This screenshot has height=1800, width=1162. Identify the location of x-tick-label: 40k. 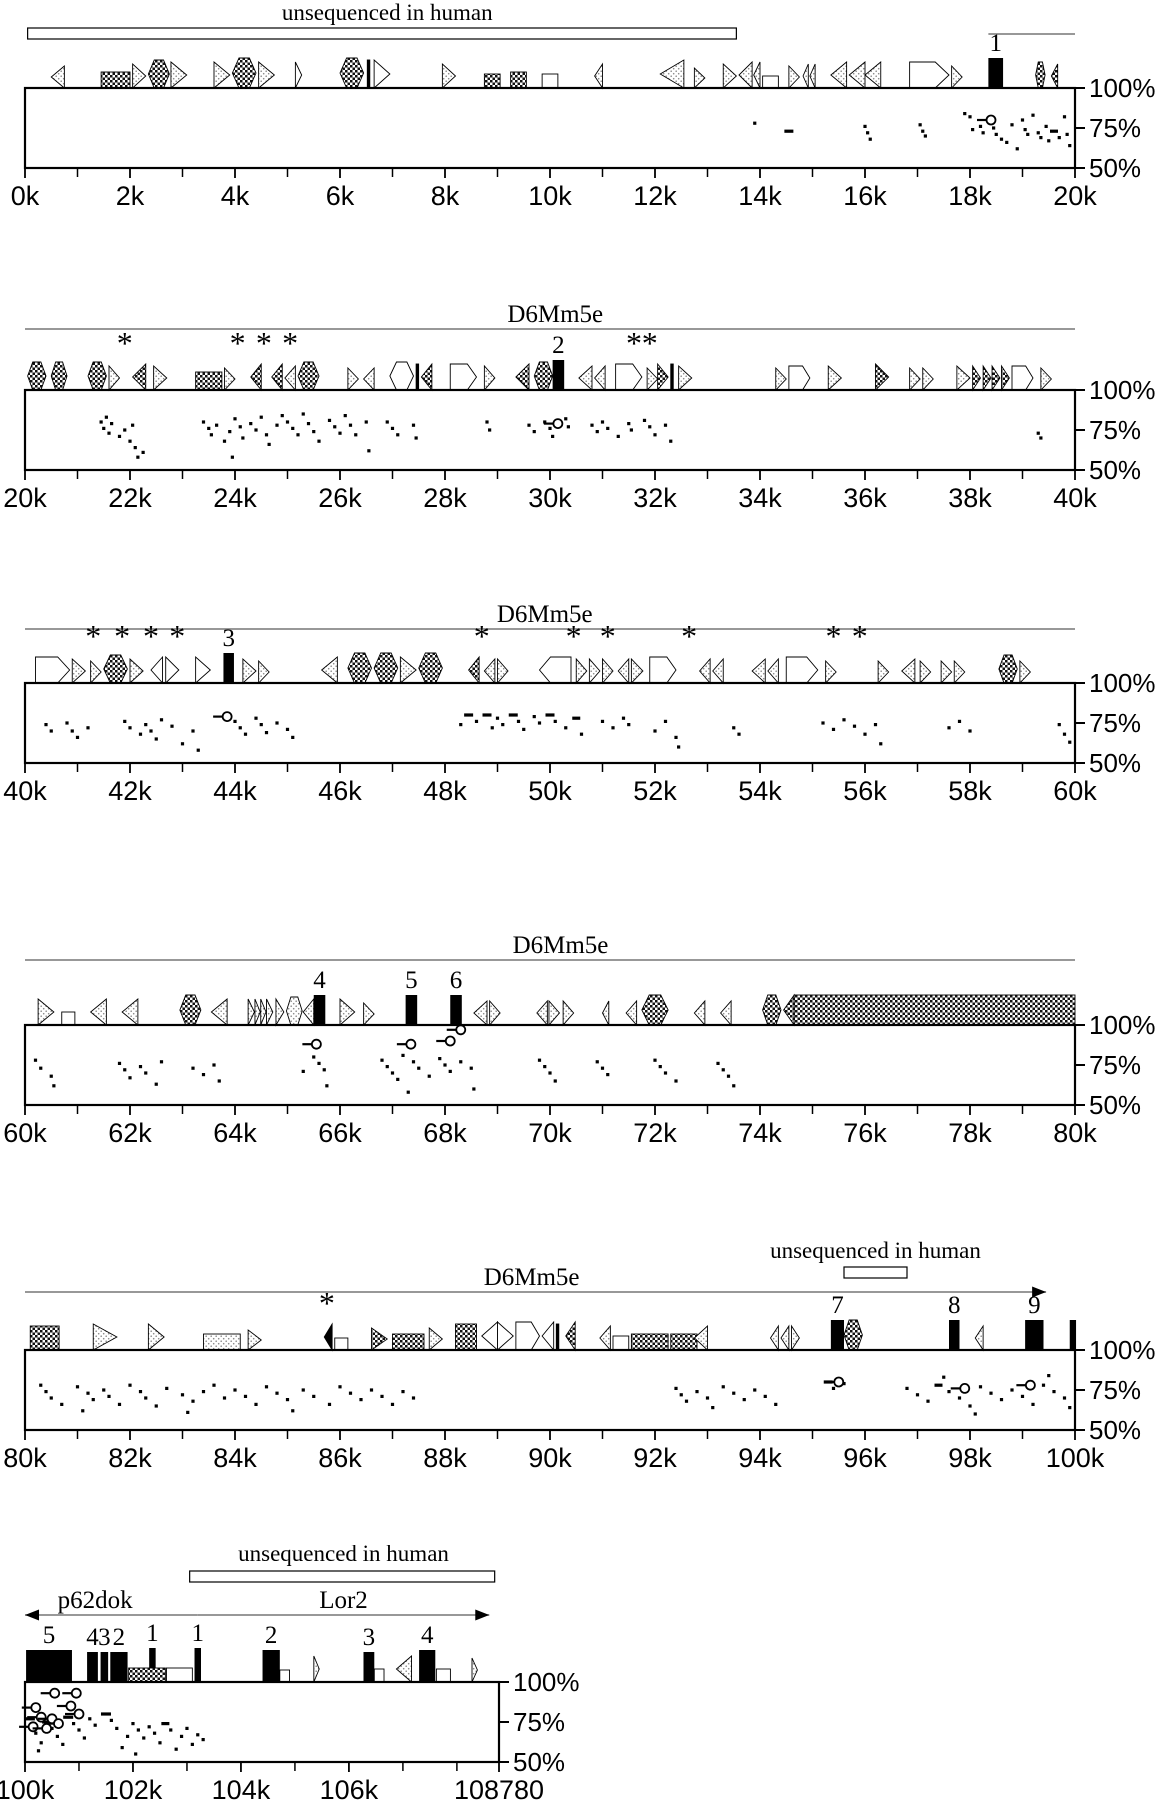
(25, 791).